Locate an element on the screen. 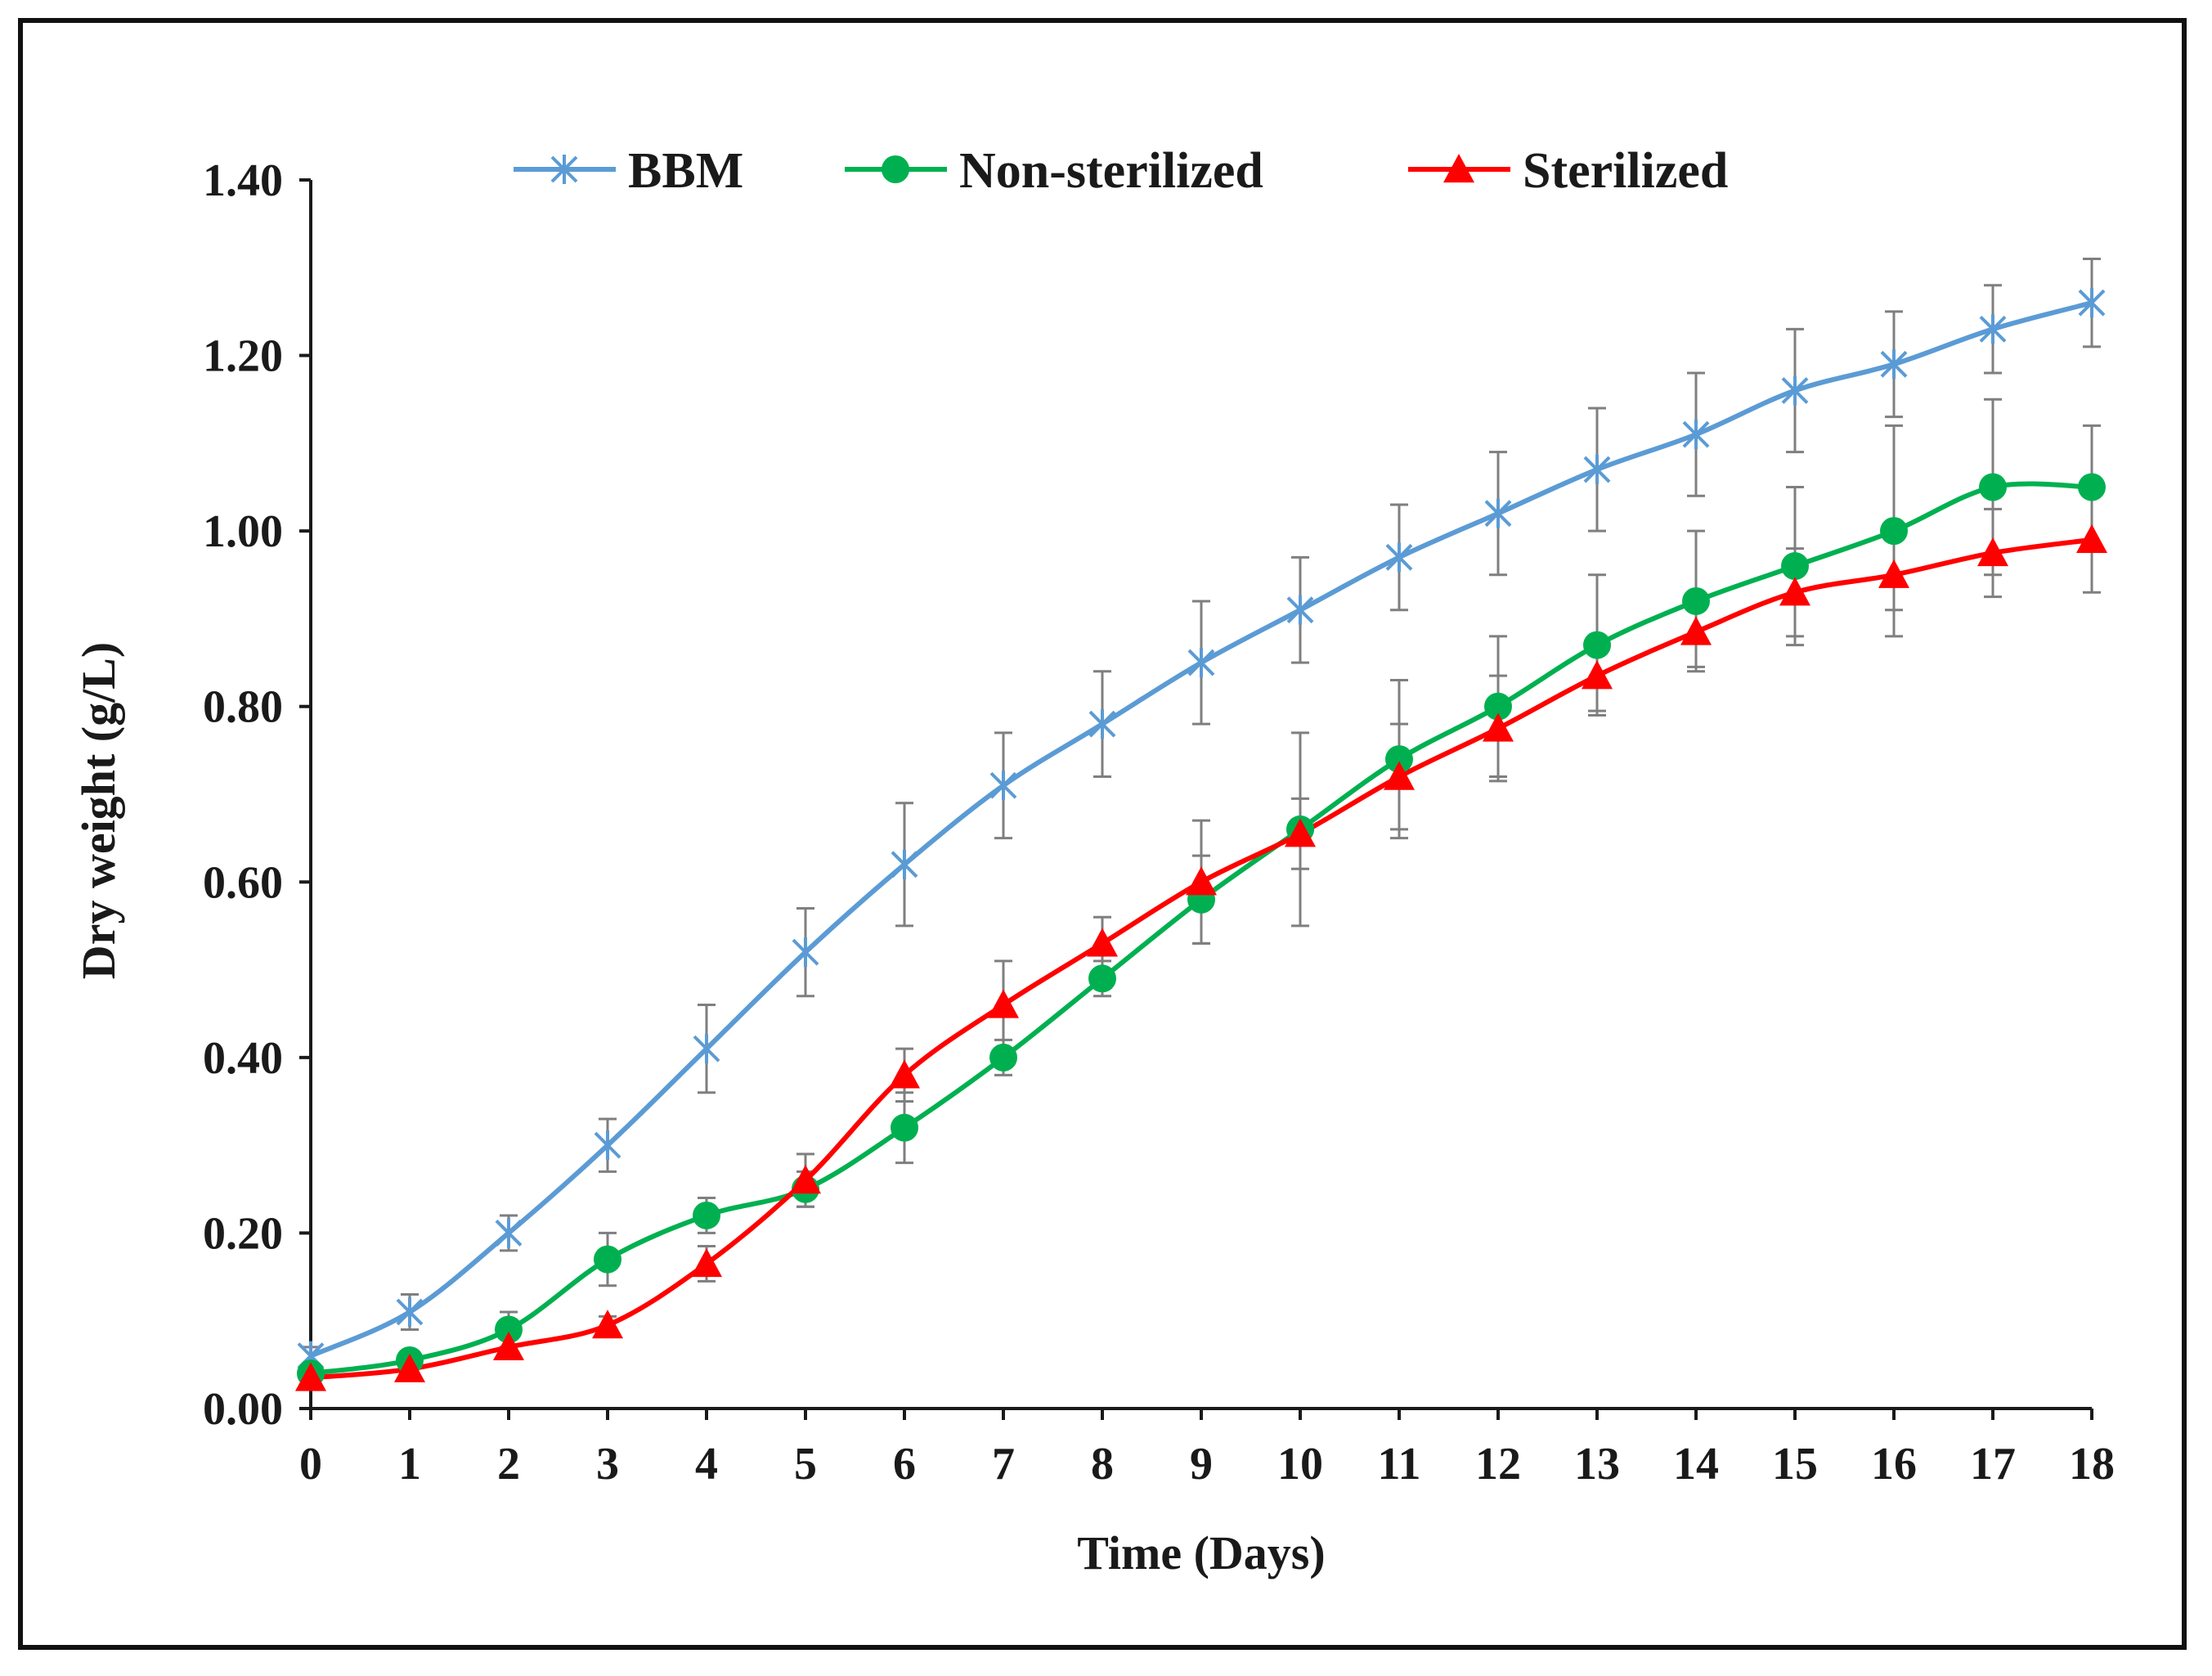  legend-label: Non-sterilized is located at coordinates (1111, 171).